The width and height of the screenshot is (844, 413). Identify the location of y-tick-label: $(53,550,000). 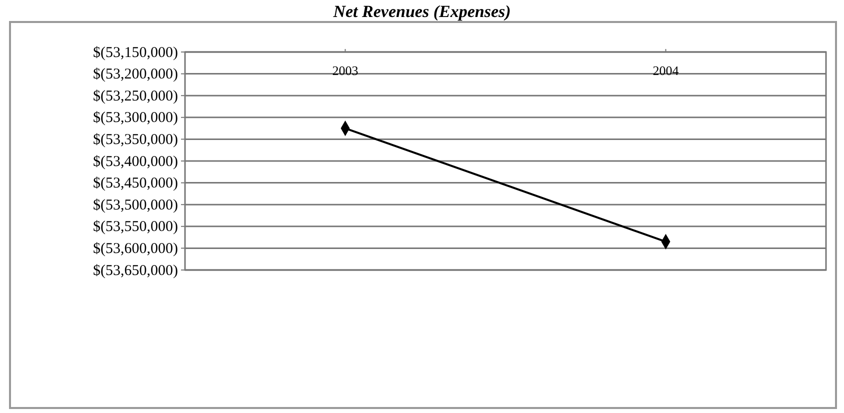
(135, 227).